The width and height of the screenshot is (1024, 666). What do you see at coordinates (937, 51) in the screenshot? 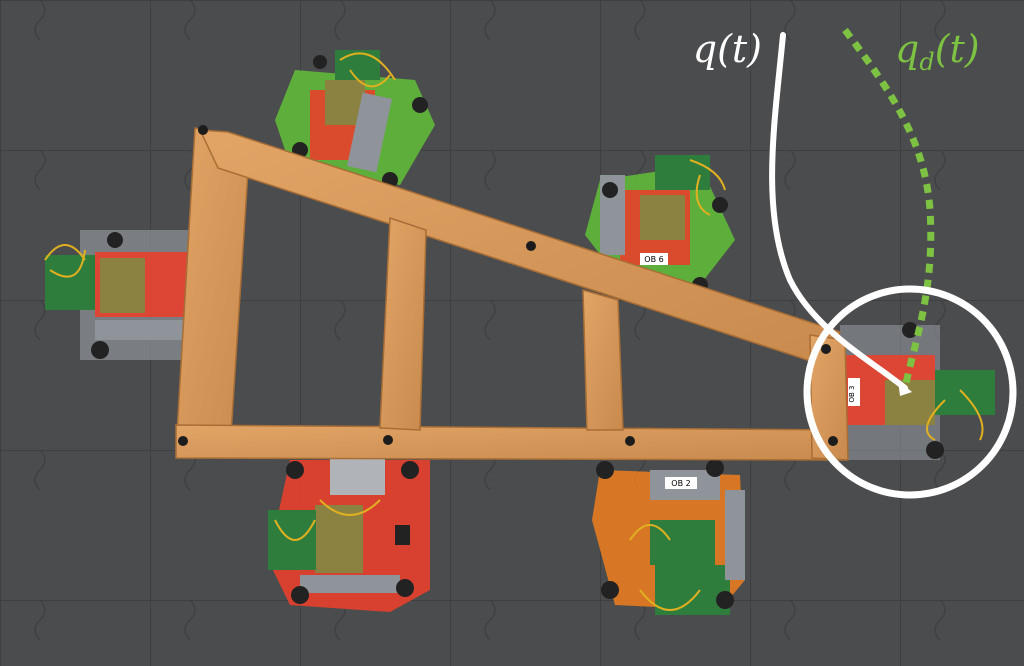
I see `desired-trajectory-label: qd(t)` at bounding box center [937, 51].